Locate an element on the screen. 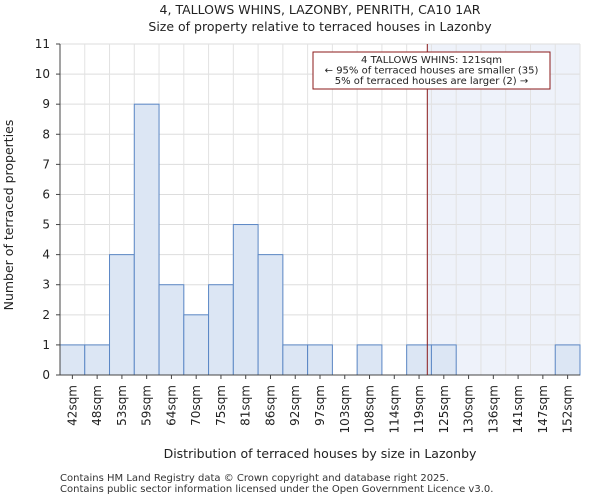 The image size is (600, 500). y-tick-label: 3 is located at coordinates (46, 285).